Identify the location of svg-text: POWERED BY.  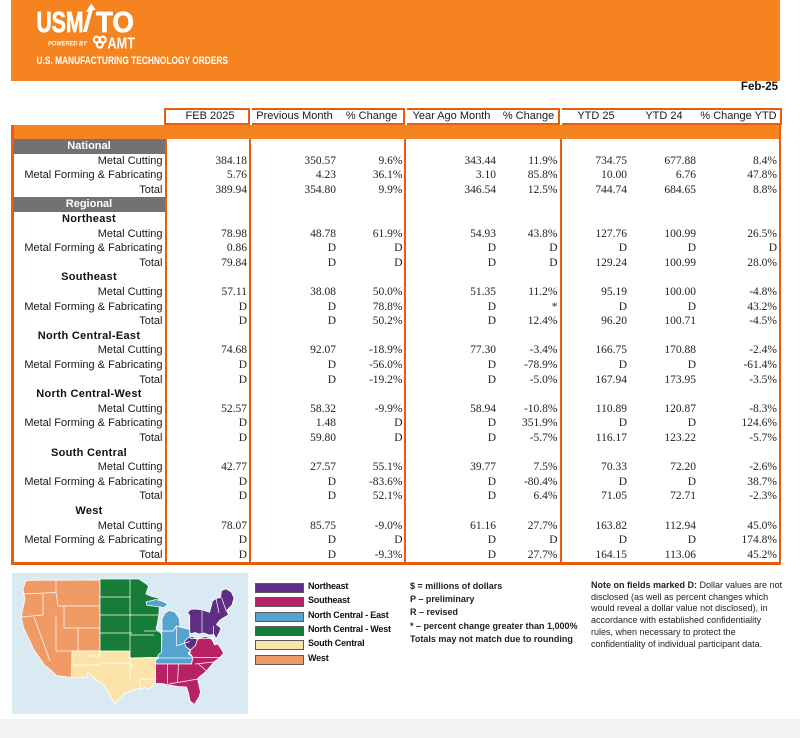
(68, 43).